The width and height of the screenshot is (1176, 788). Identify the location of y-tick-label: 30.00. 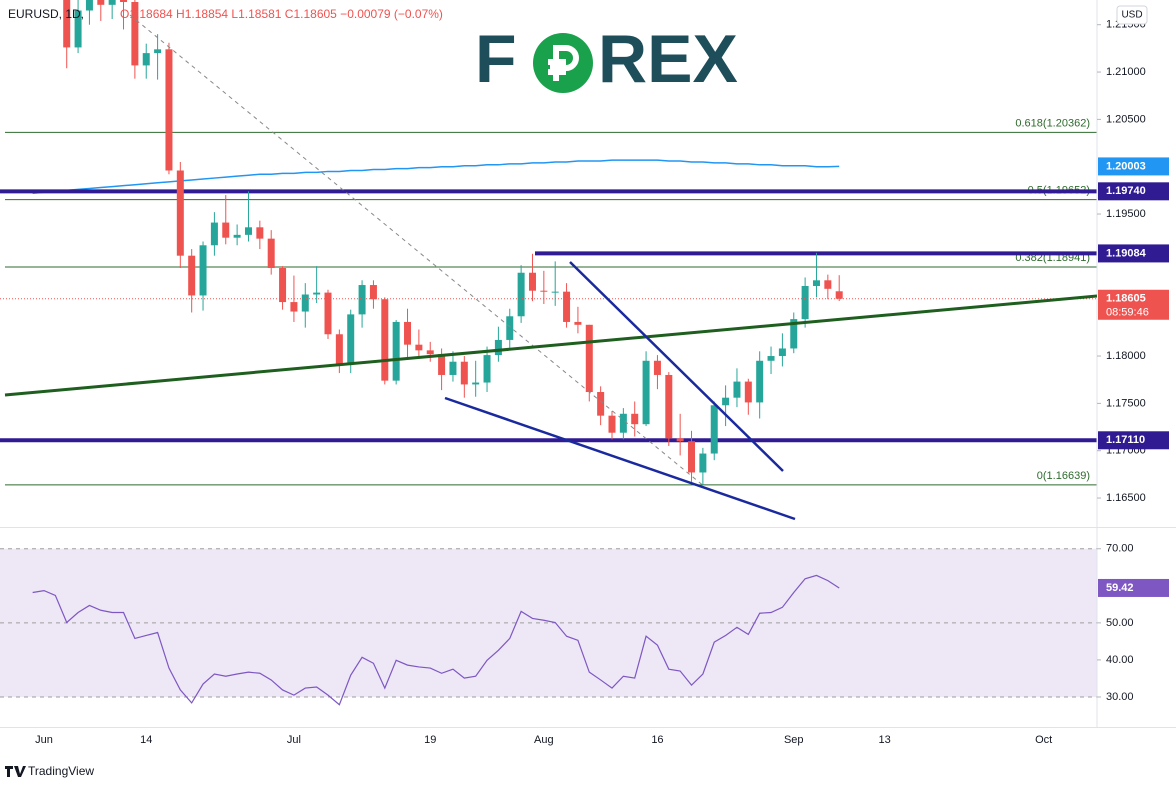
(1120, 697).